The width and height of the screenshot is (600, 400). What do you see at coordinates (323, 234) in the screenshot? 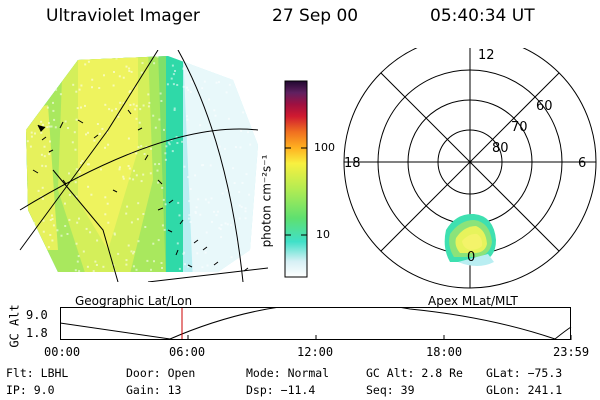
I see `colorbar-tick-10: 10` at bounding box center [323, 234].